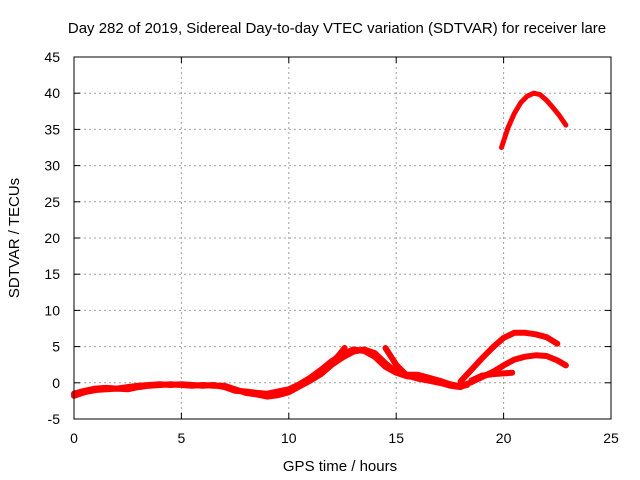 This screenshot has height=480, width=640. I want to click on y-tick-label: -5, so click(54, 419).